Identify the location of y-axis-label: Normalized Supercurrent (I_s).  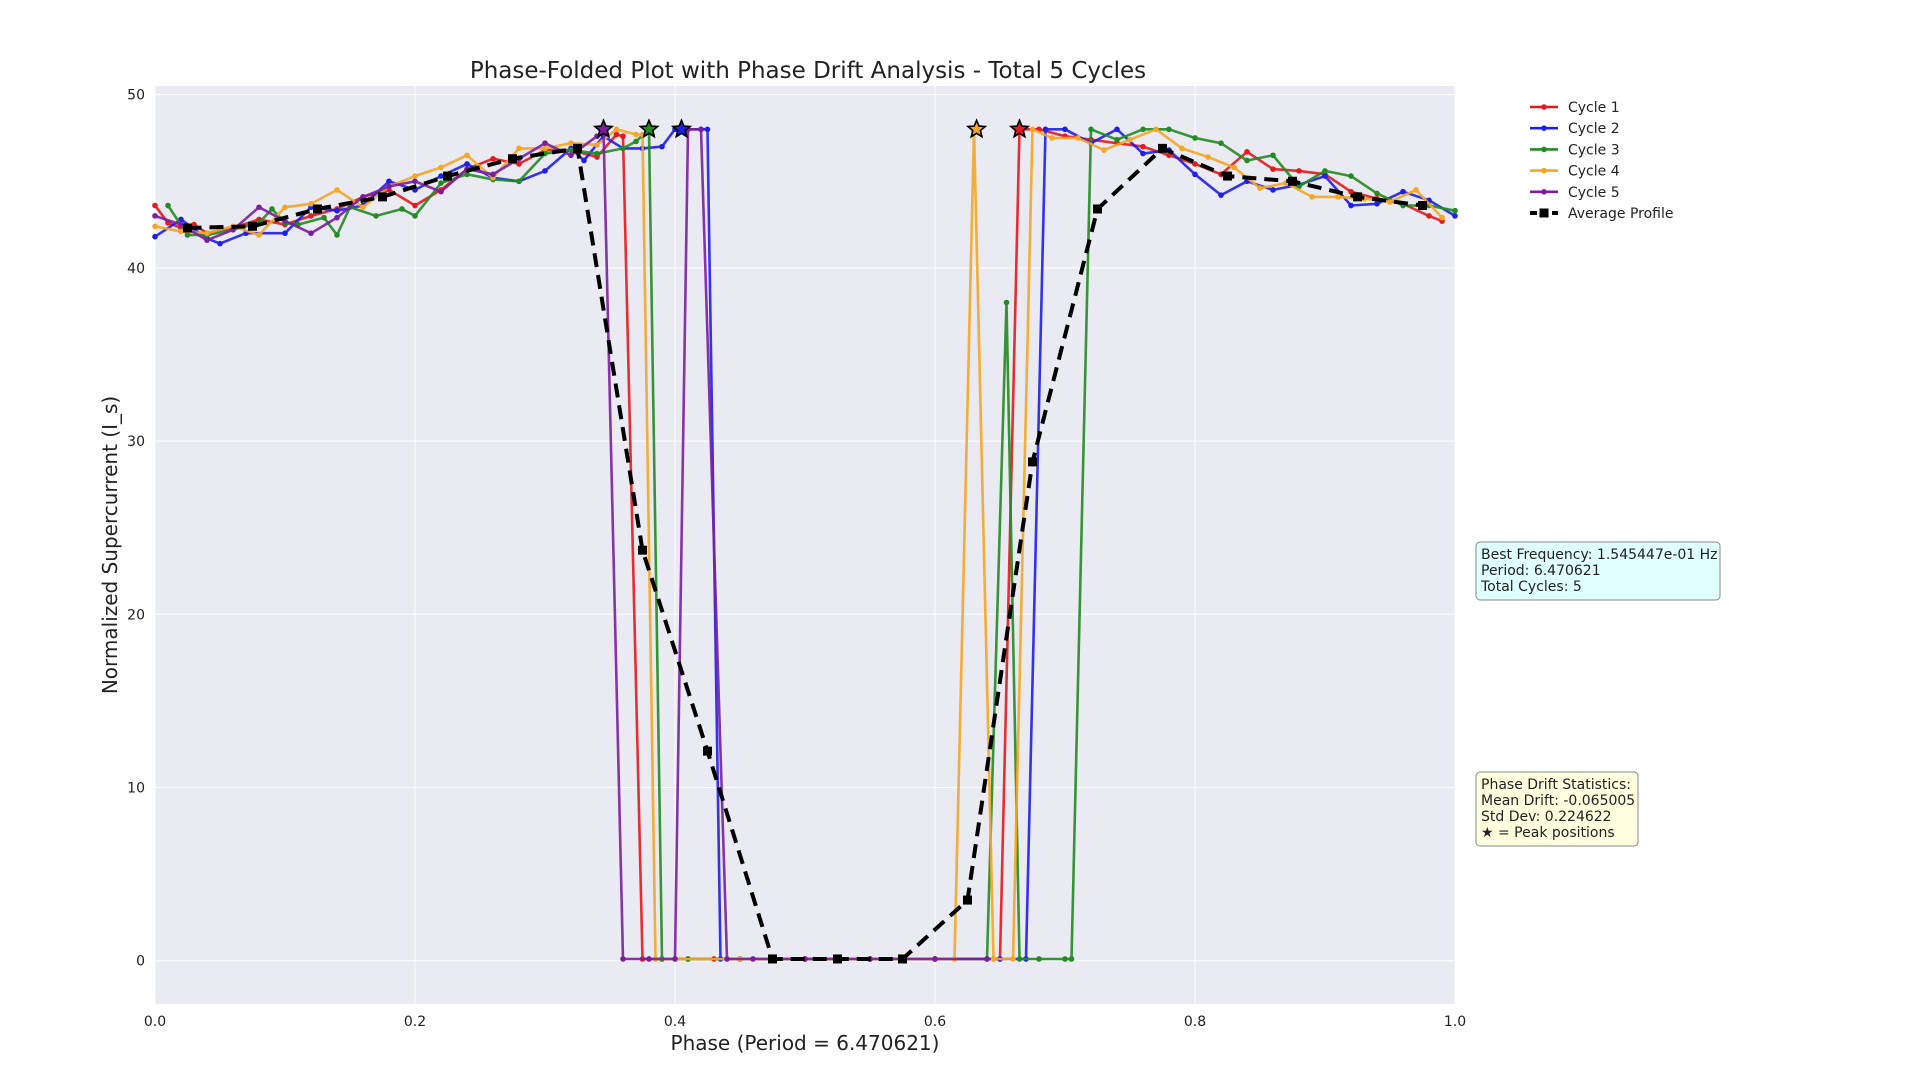
(110, 545).